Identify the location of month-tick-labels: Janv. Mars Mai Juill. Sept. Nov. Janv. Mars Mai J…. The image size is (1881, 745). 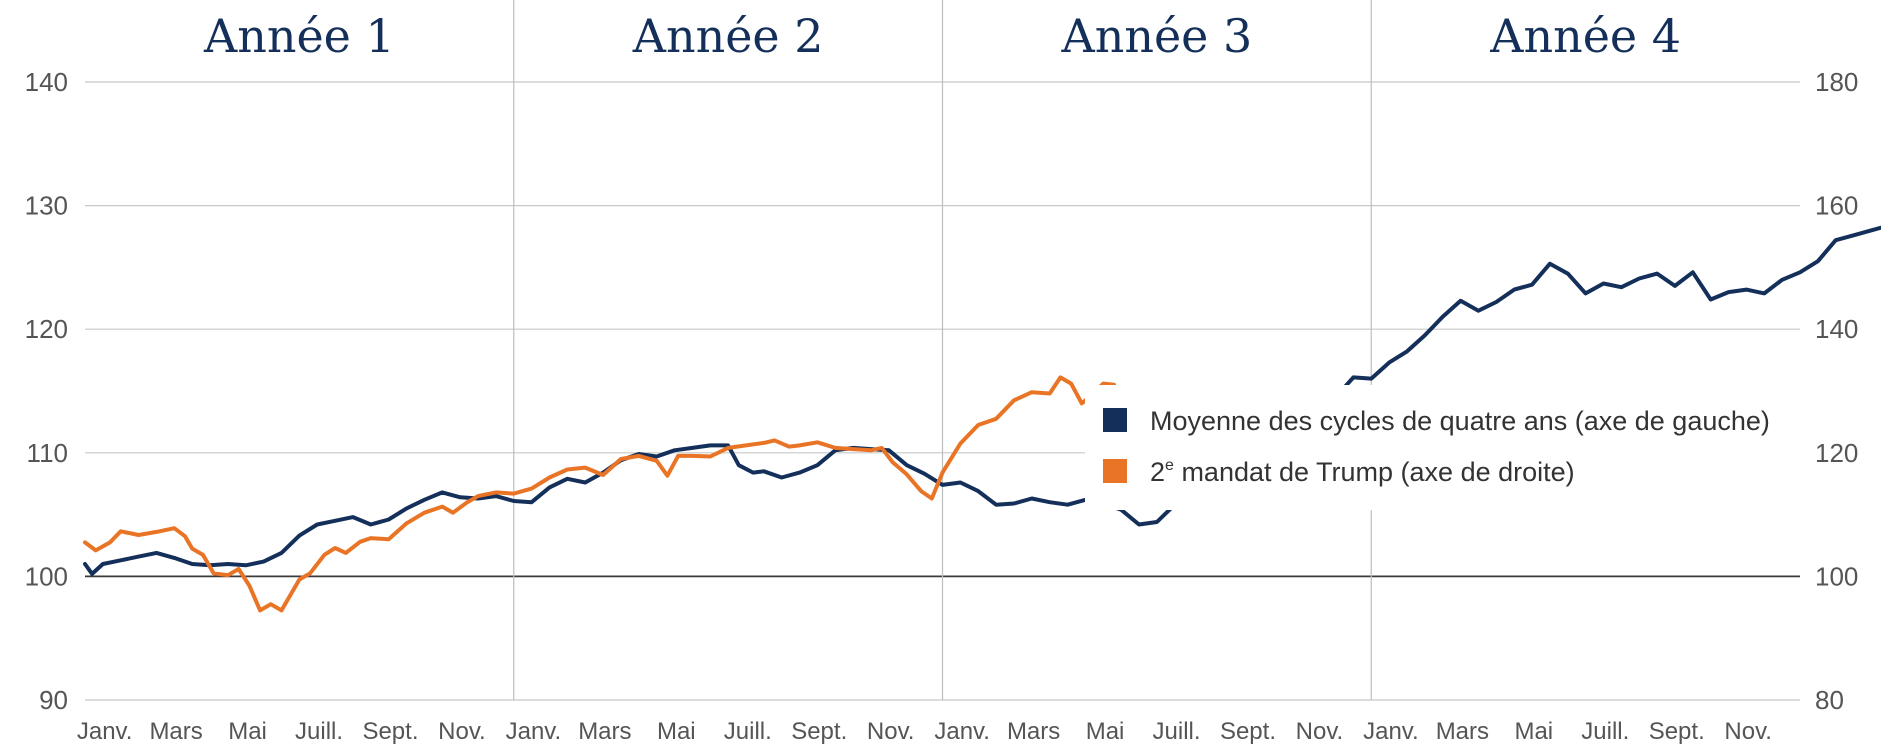
(924, 731).